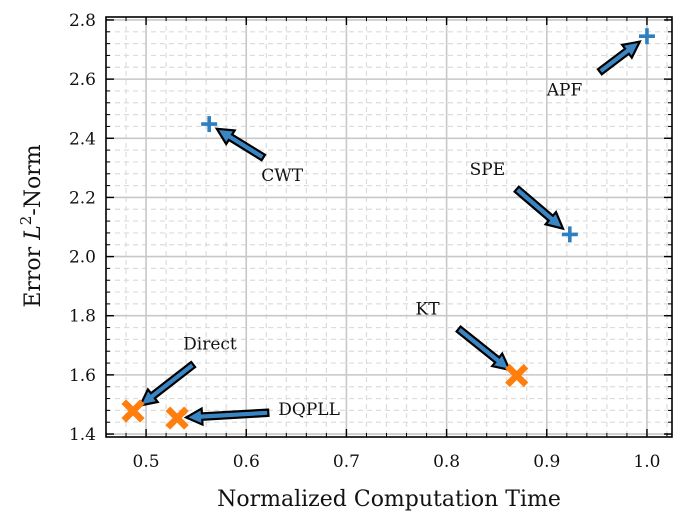 The image size is (684, 514). Describe the element at coordinates (82, 376) in the screenshot. I see `y-tick-label: 1.6` at that location.